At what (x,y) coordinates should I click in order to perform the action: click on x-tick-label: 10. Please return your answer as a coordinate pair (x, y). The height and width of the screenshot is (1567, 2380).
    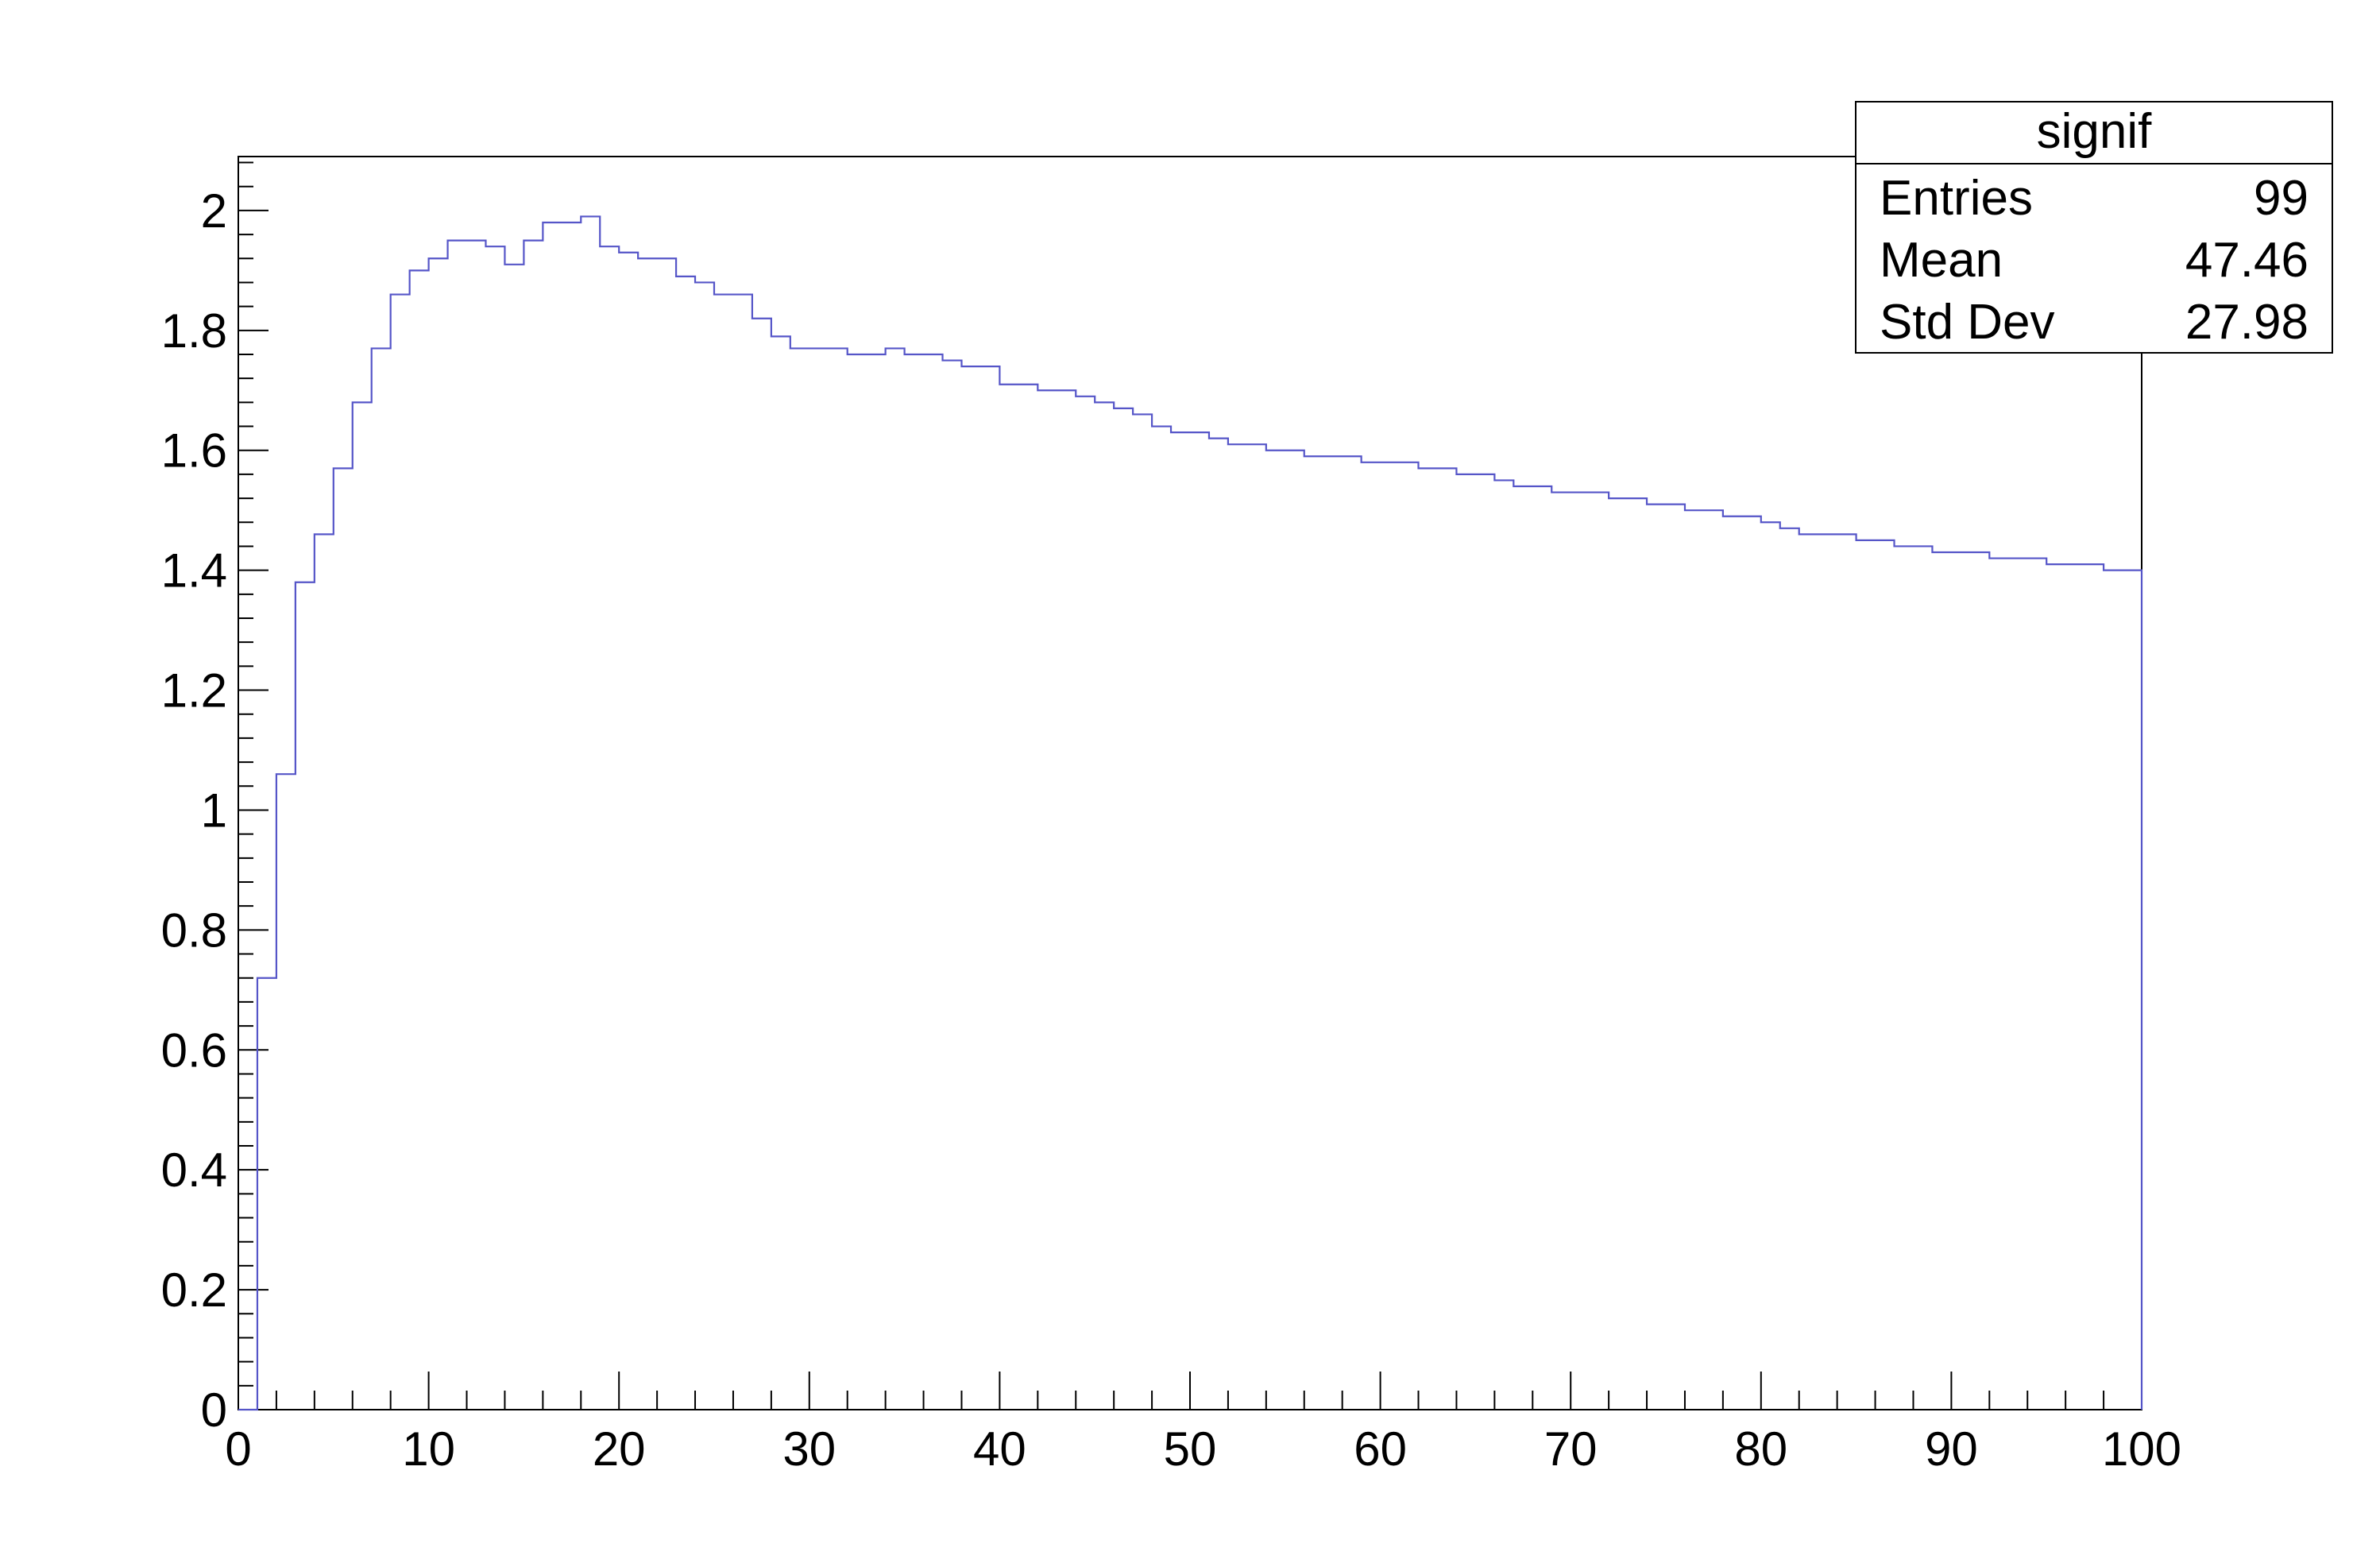
    Looking at the image, I should click on (428, 1449).